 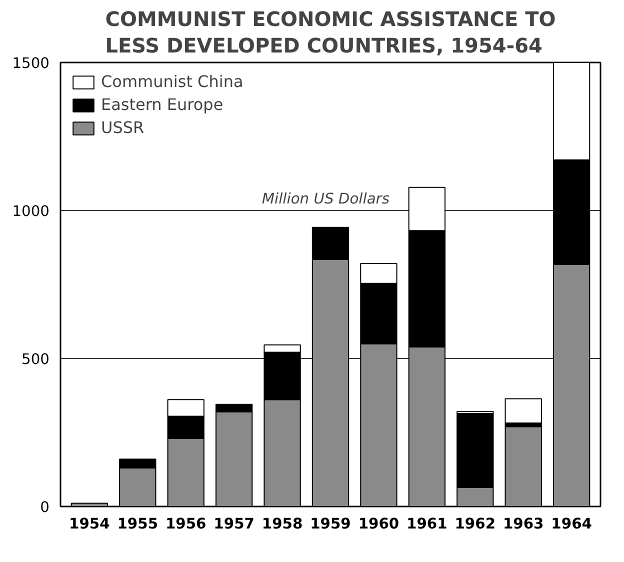 What do you see at coordinates (172, 81) in the screenshot?
I see `legend-label: Communist China` at bounding box center [172, 81].